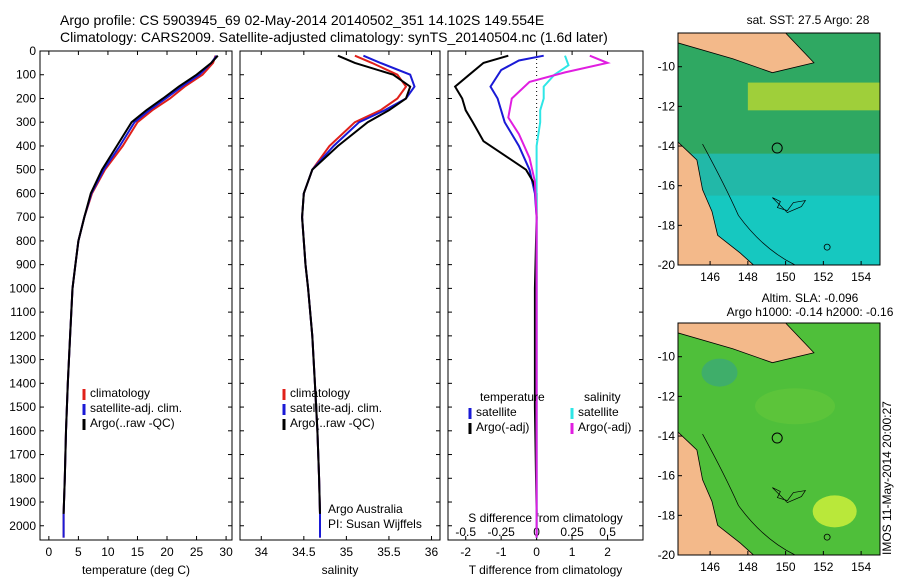 The height and width of the screenshot is (580, 900). I want to click on sst-map-ytick-label: -20, so click(667, 265).